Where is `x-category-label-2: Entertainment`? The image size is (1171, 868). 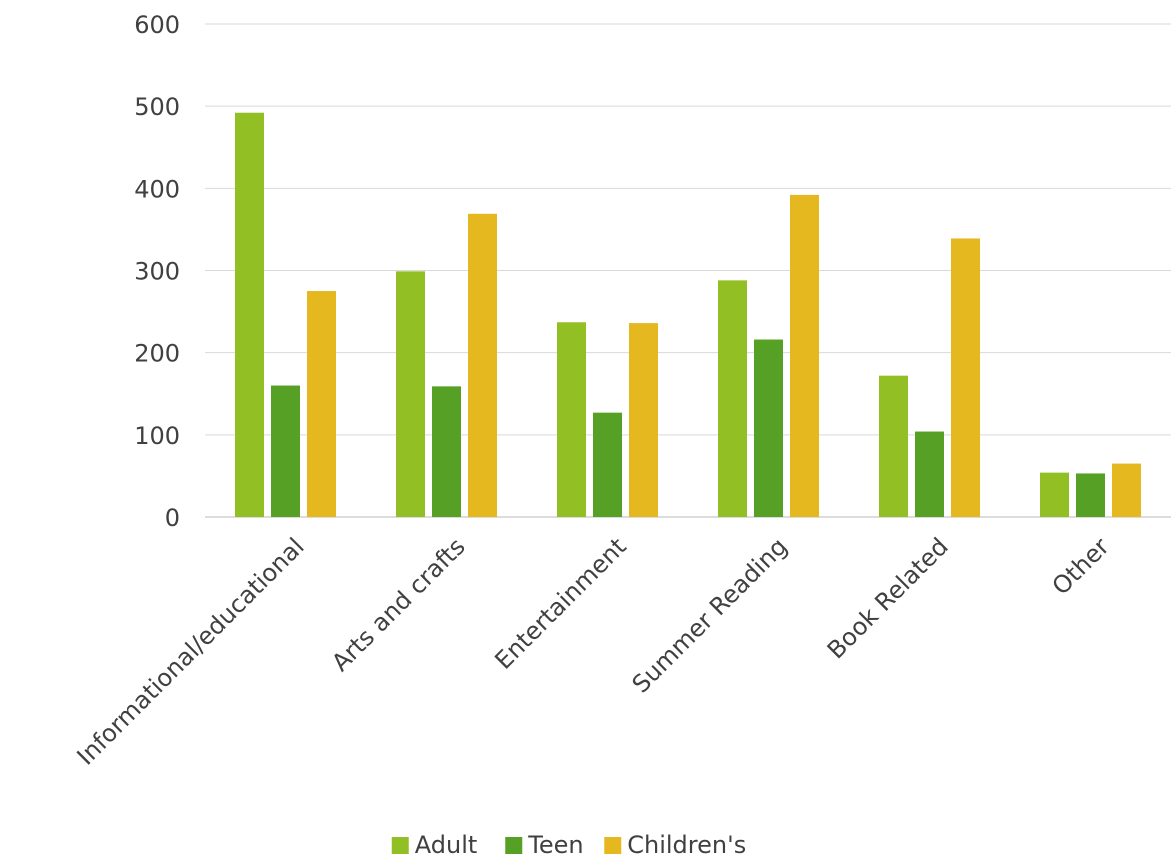
x-category-label-2: Entertainment is located at coordinates (560, 603).